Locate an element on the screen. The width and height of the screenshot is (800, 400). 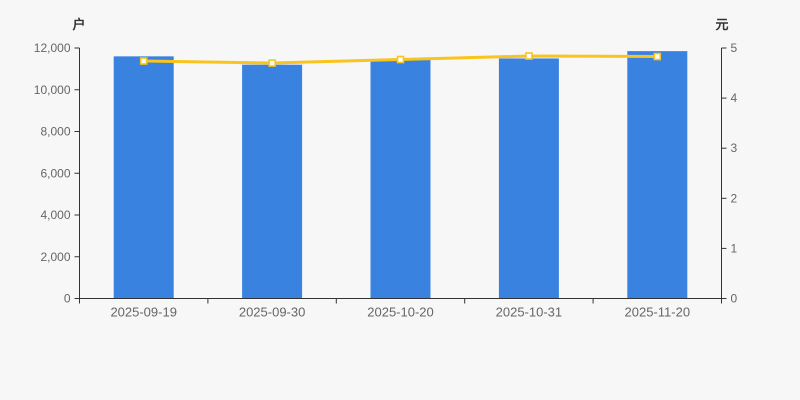
right-axis-tick-label: 4 is located at coordinates (734, 98).